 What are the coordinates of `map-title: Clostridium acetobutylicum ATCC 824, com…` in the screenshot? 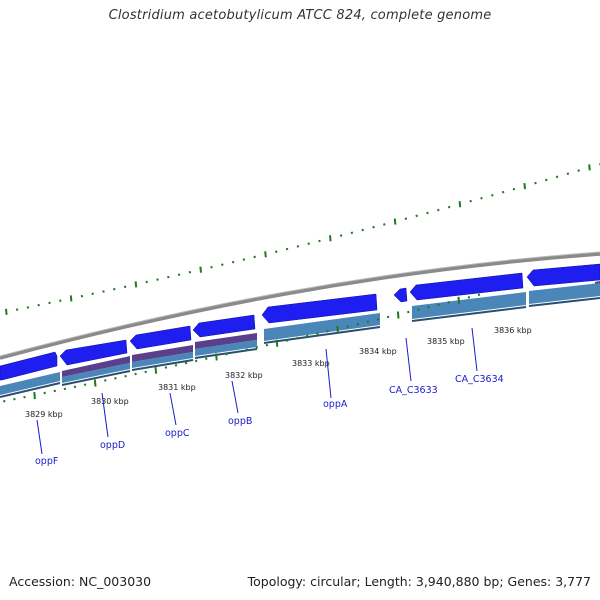 It's located at (300, 15).